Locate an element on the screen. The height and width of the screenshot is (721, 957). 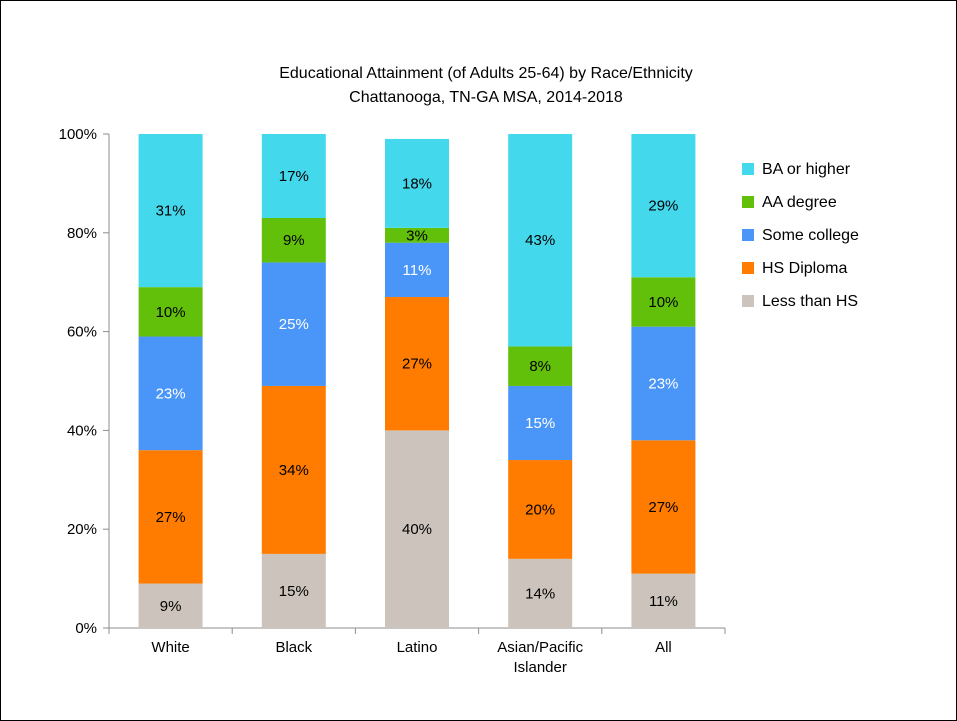
legend-label: AA degree is located at coordinates (799, 202).